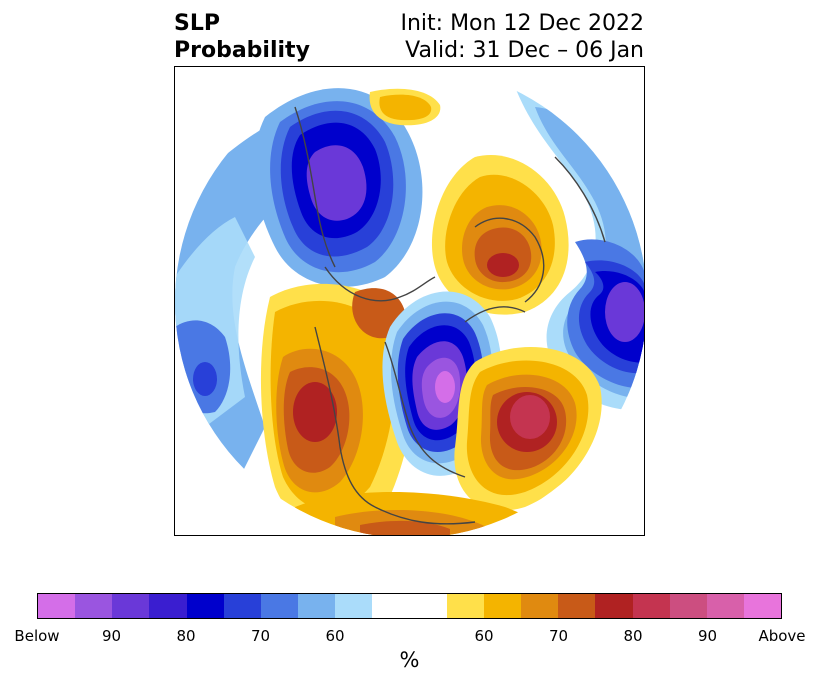 The height and width of the screenshot is (686, 819). Describe the element at coordinates (405, 107) in the screenshot. I see `region-above-beaufort` at that location.